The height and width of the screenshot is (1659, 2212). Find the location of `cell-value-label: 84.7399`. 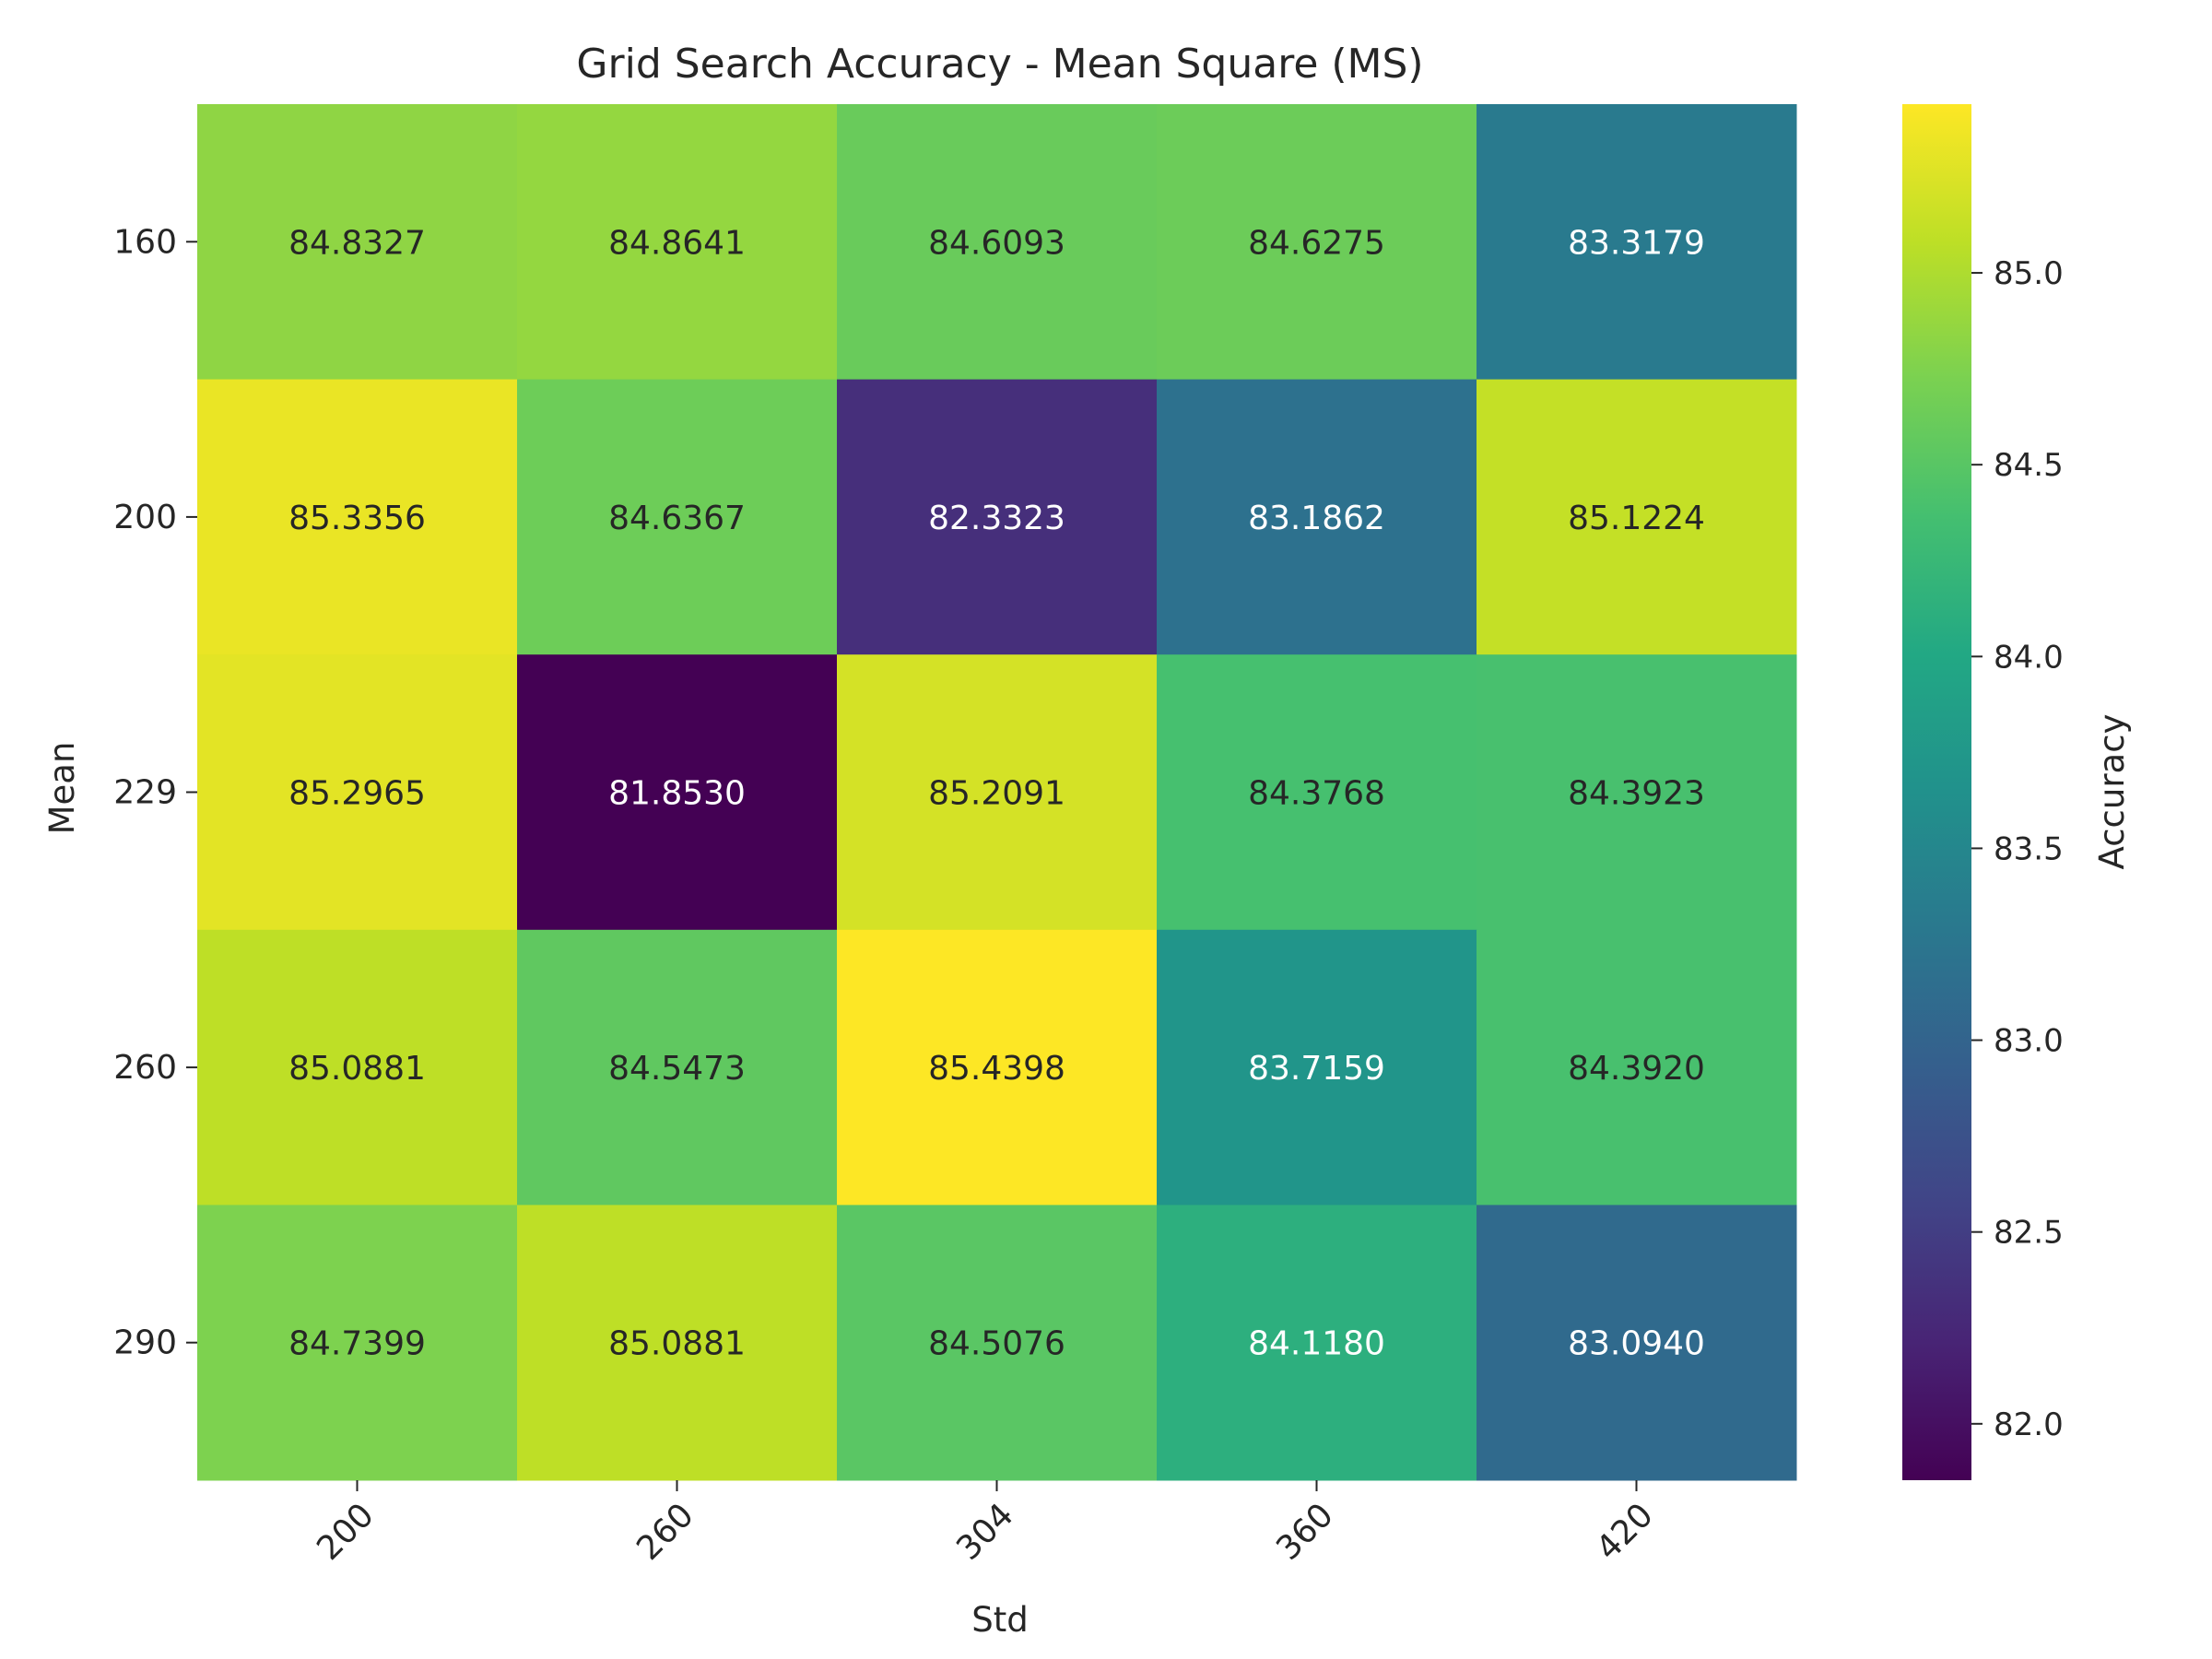

cell-value-label: 84.7399 is located at coordinates (357, 1344).